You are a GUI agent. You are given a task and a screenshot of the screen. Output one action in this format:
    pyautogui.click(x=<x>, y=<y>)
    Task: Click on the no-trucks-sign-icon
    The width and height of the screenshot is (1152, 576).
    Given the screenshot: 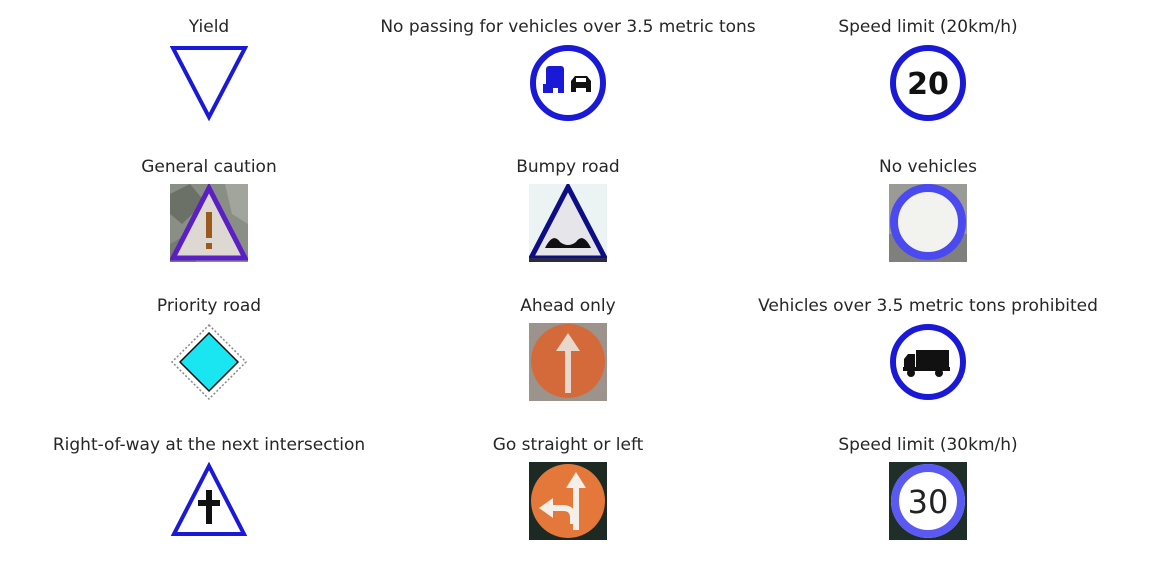 What is the action you would take?
    pyautogui.click(x=928, y=362)
    